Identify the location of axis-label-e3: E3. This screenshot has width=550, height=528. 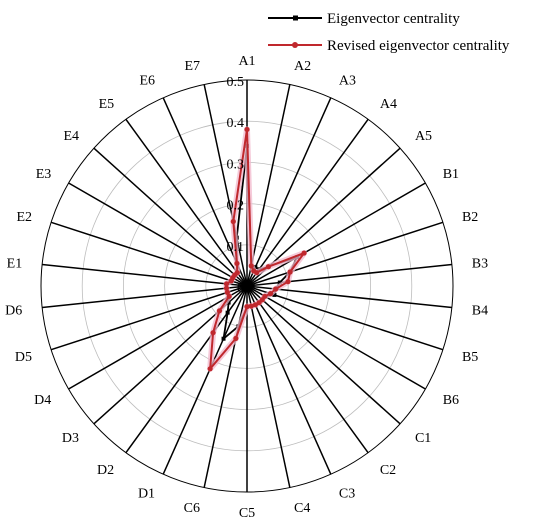
(44, 174).